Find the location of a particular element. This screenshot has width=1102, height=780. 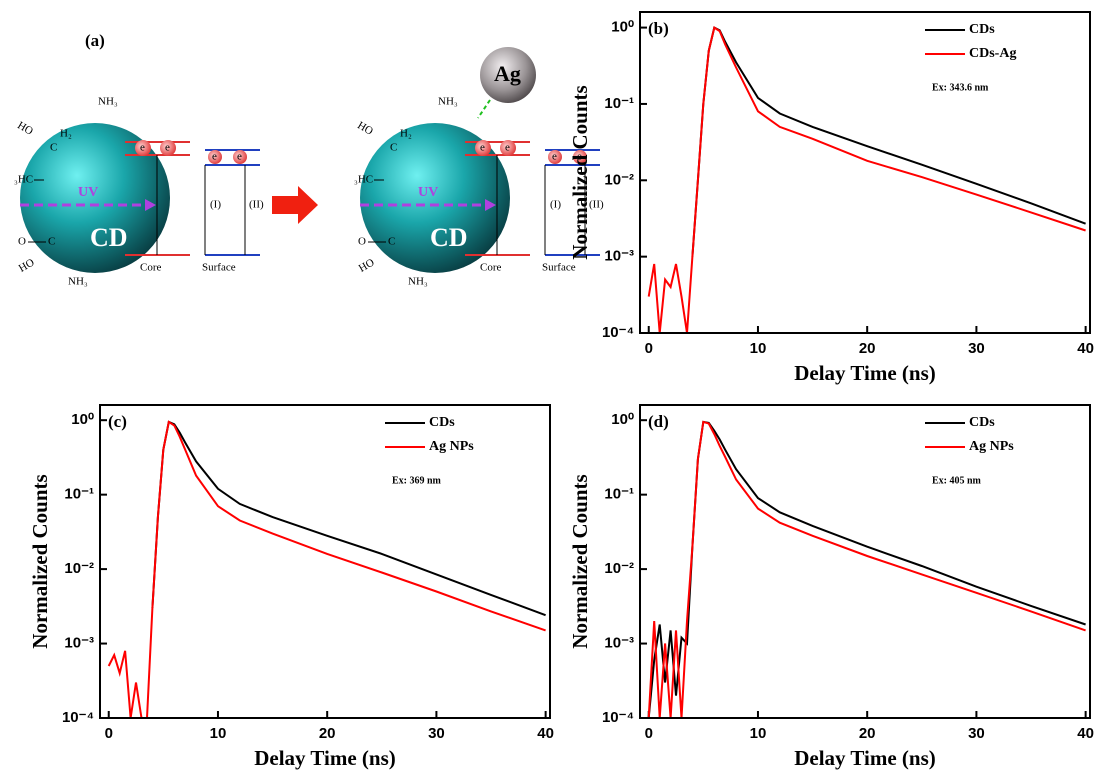

legend-label: CDs-Ag is located at coordinates (992, 53).